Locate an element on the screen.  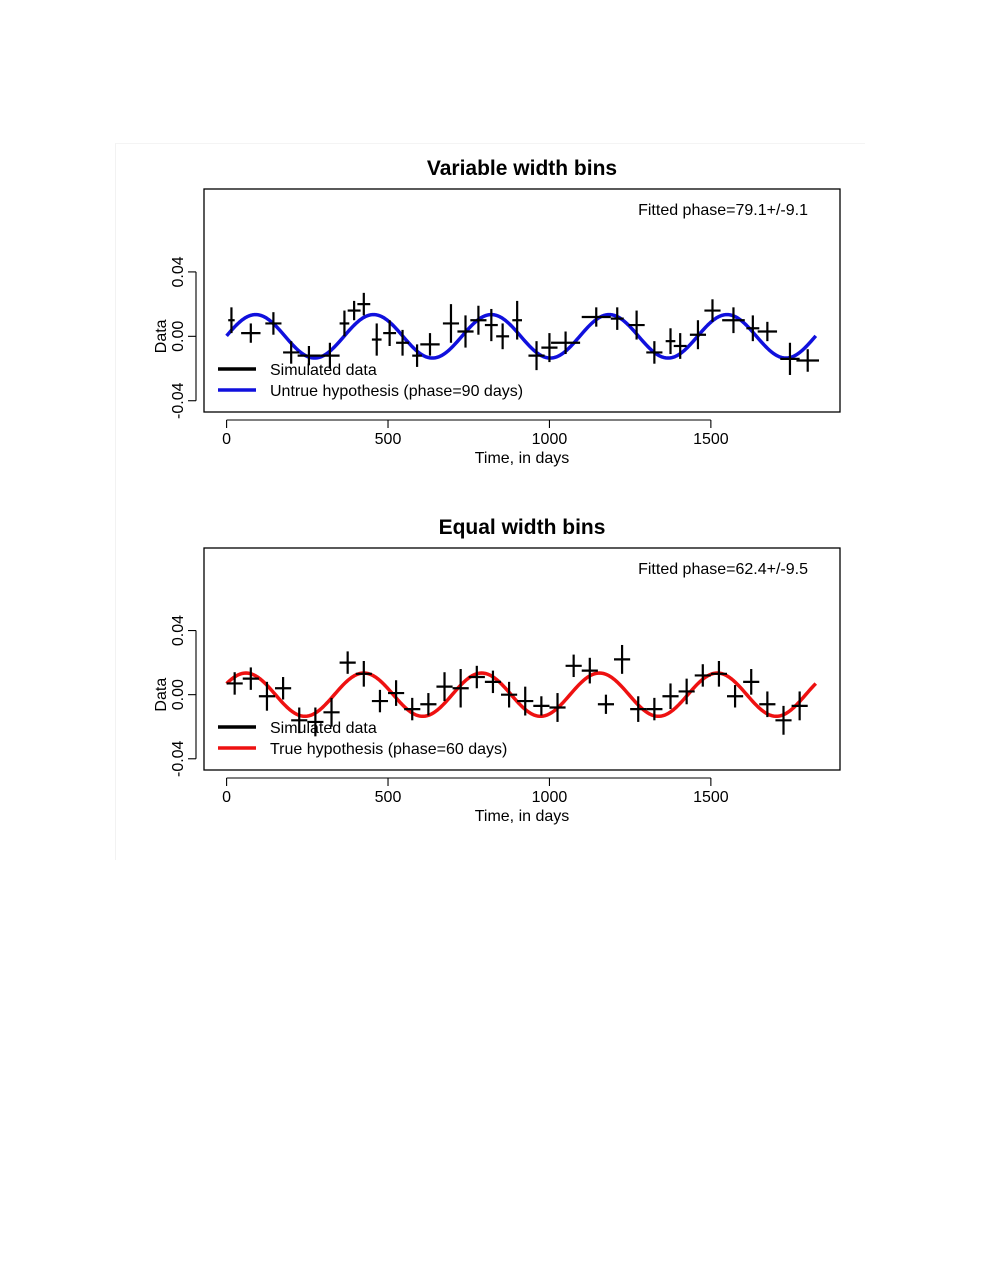
chart-title: Variable width bins is located at coordinates (522, 168).